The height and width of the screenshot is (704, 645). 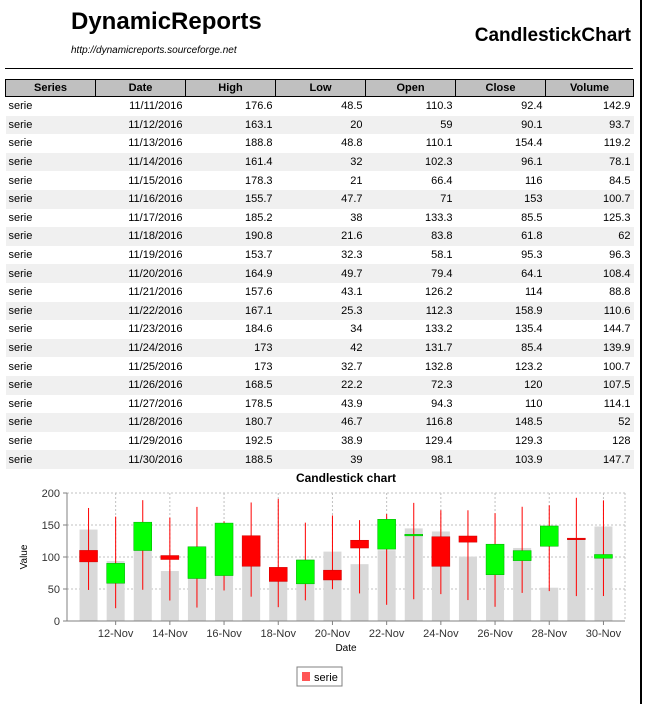 I want to click on table-cell: 178.5, so click(x=258, y=403).